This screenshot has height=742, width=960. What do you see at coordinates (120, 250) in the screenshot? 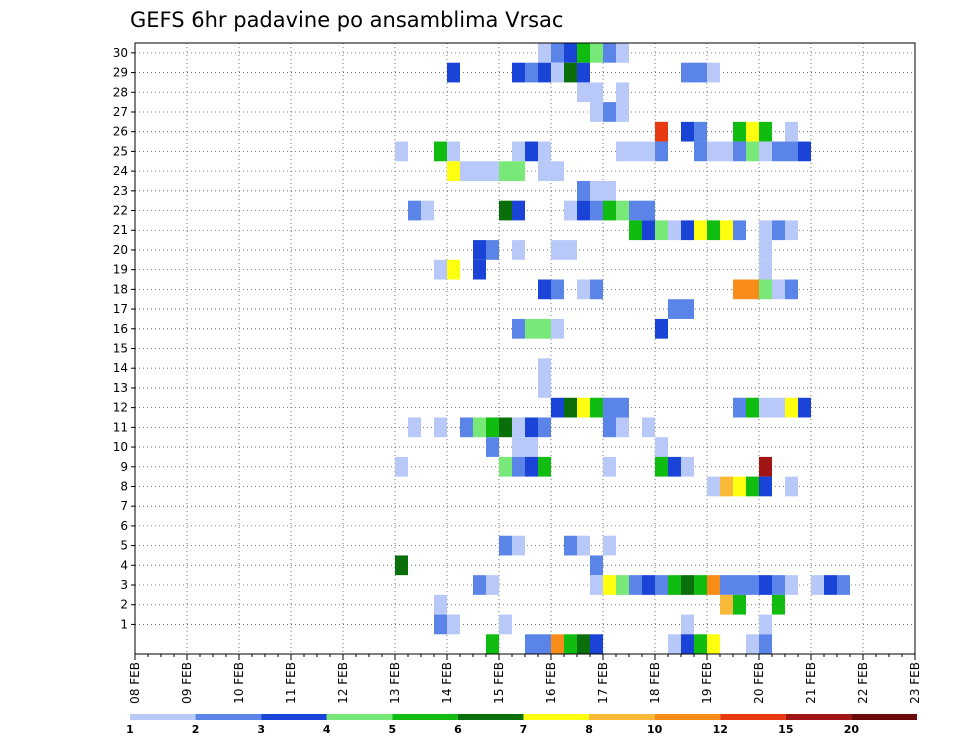
I see `y-tick-label: 20` at bounding box center [120, 250].